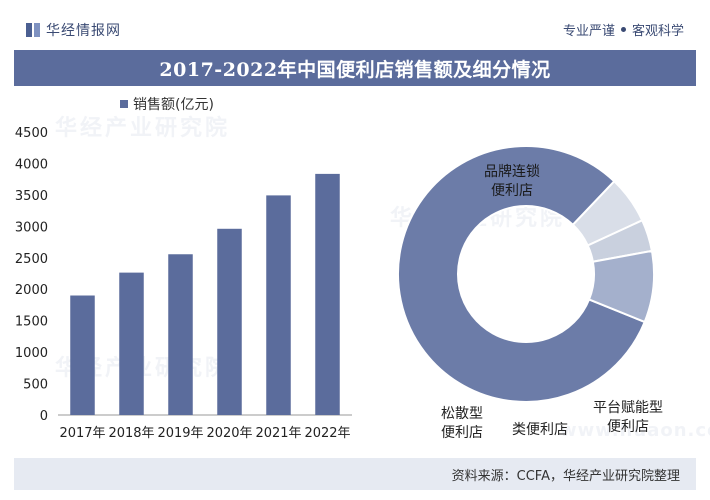 The height and width of the screenshot is (500, 710). What do you see at coordinates (355, 68) in the screenshot?
I see `chart-title: 2017-2022年中国便利店销售额及细分情况` at bounding box center [355, 68].